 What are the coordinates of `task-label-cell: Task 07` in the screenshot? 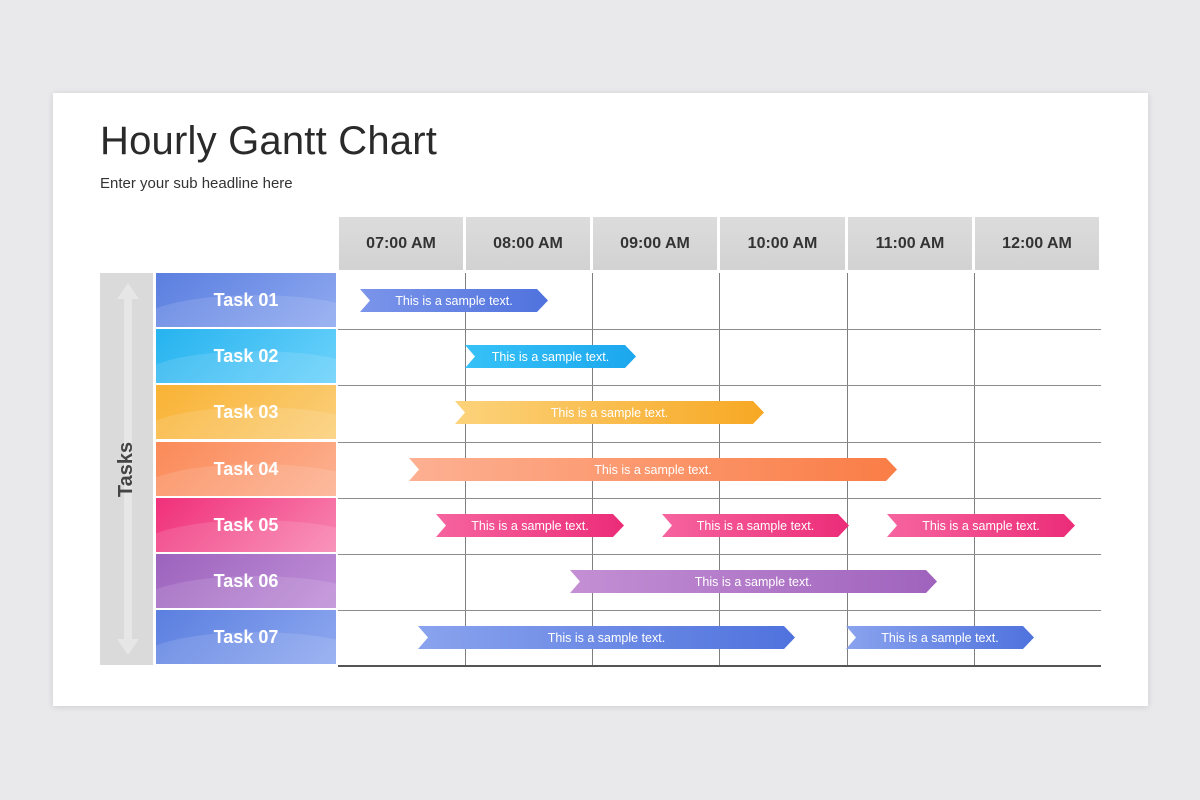 It's located at (246, 637).